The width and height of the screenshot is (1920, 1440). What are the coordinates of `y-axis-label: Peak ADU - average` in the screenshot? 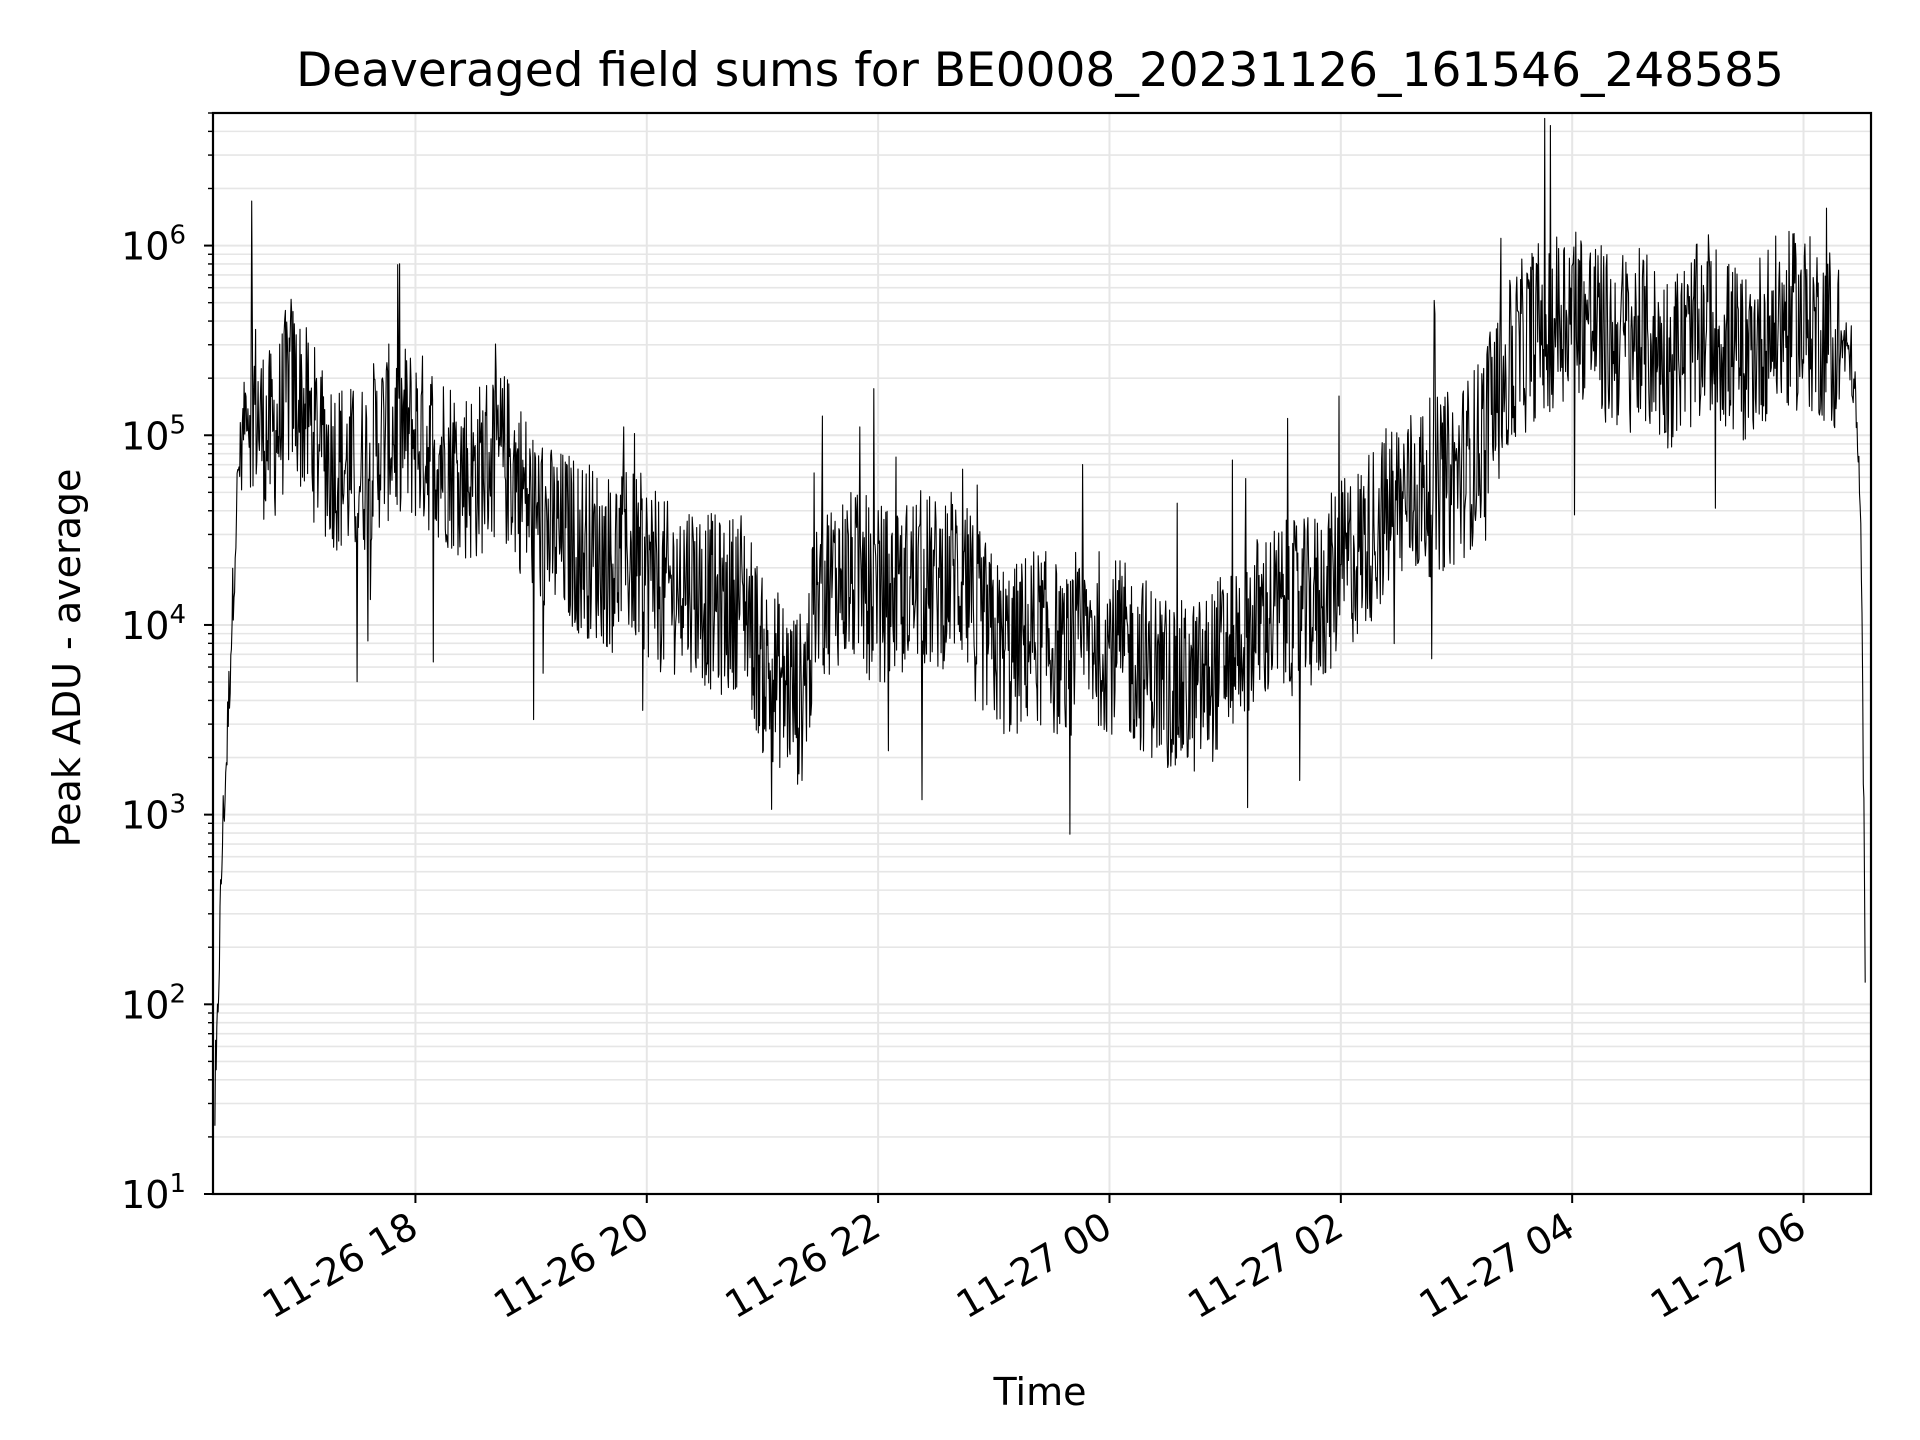 It's located at (67, 658).